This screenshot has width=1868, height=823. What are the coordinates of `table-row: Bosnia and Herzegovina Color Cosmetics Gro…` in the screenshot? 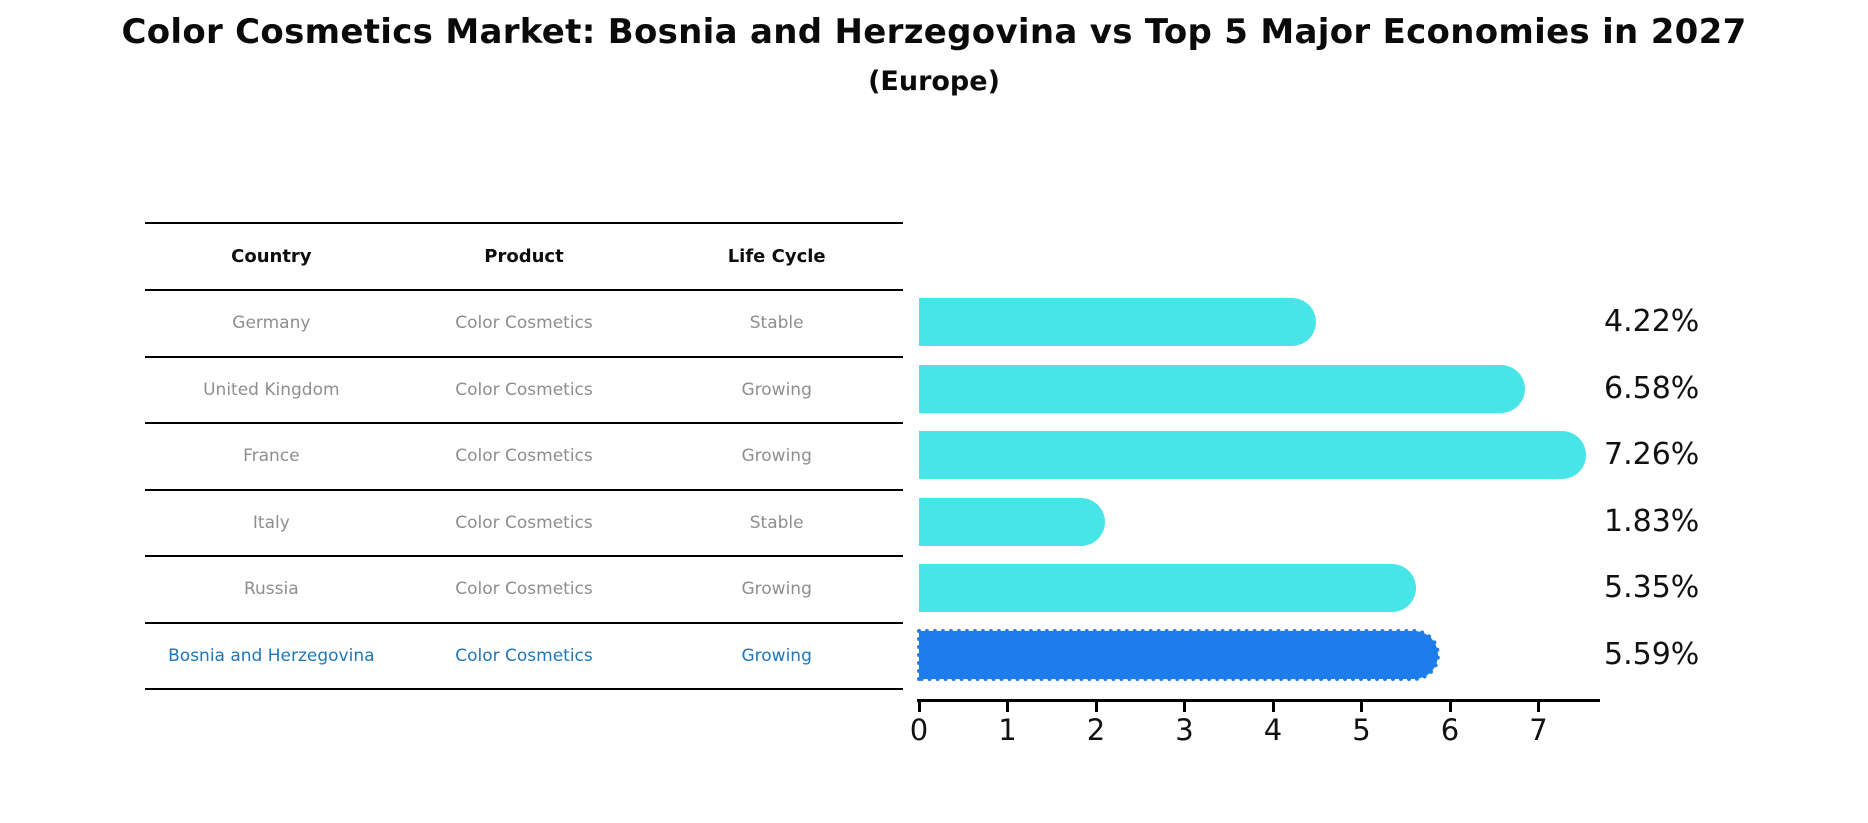 It's located at (524, 657).